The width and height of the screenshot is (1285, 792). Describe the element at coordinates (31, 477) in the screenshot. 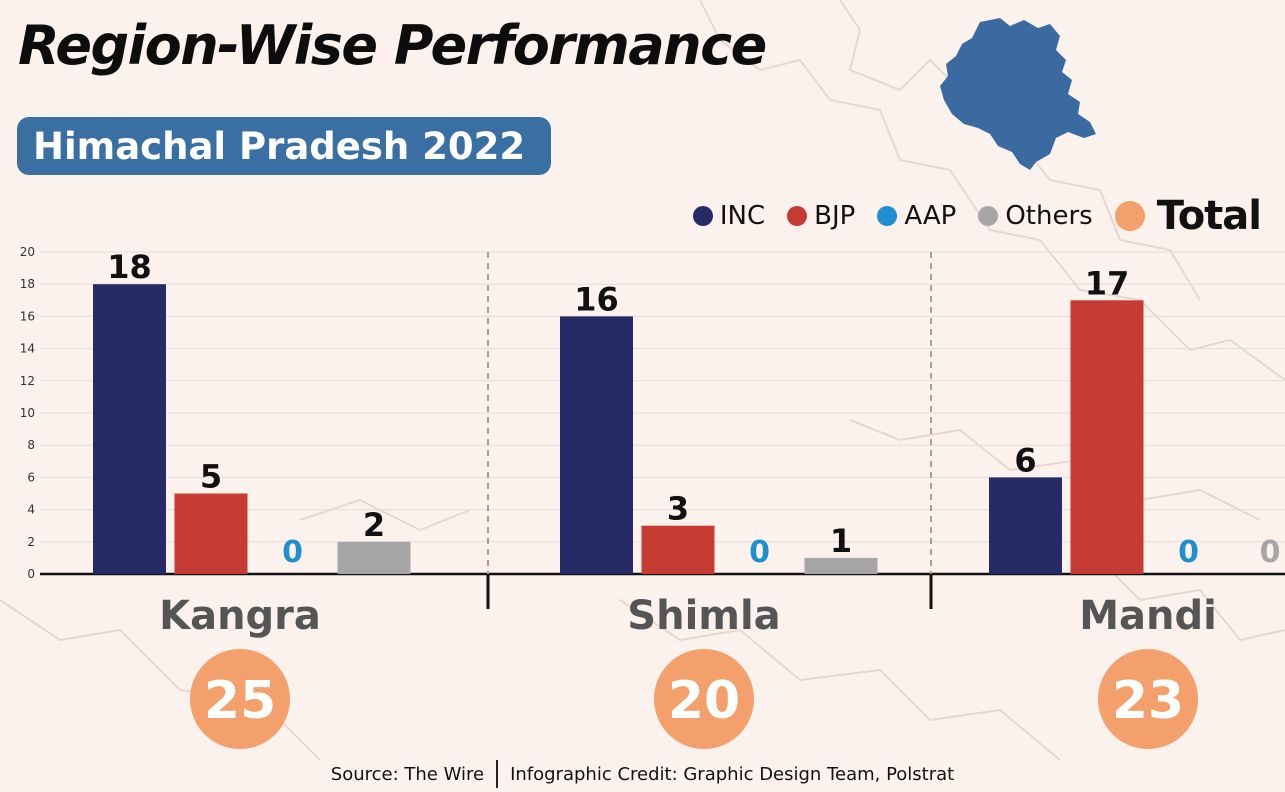

I see `y-tick-label: 6` at that location.